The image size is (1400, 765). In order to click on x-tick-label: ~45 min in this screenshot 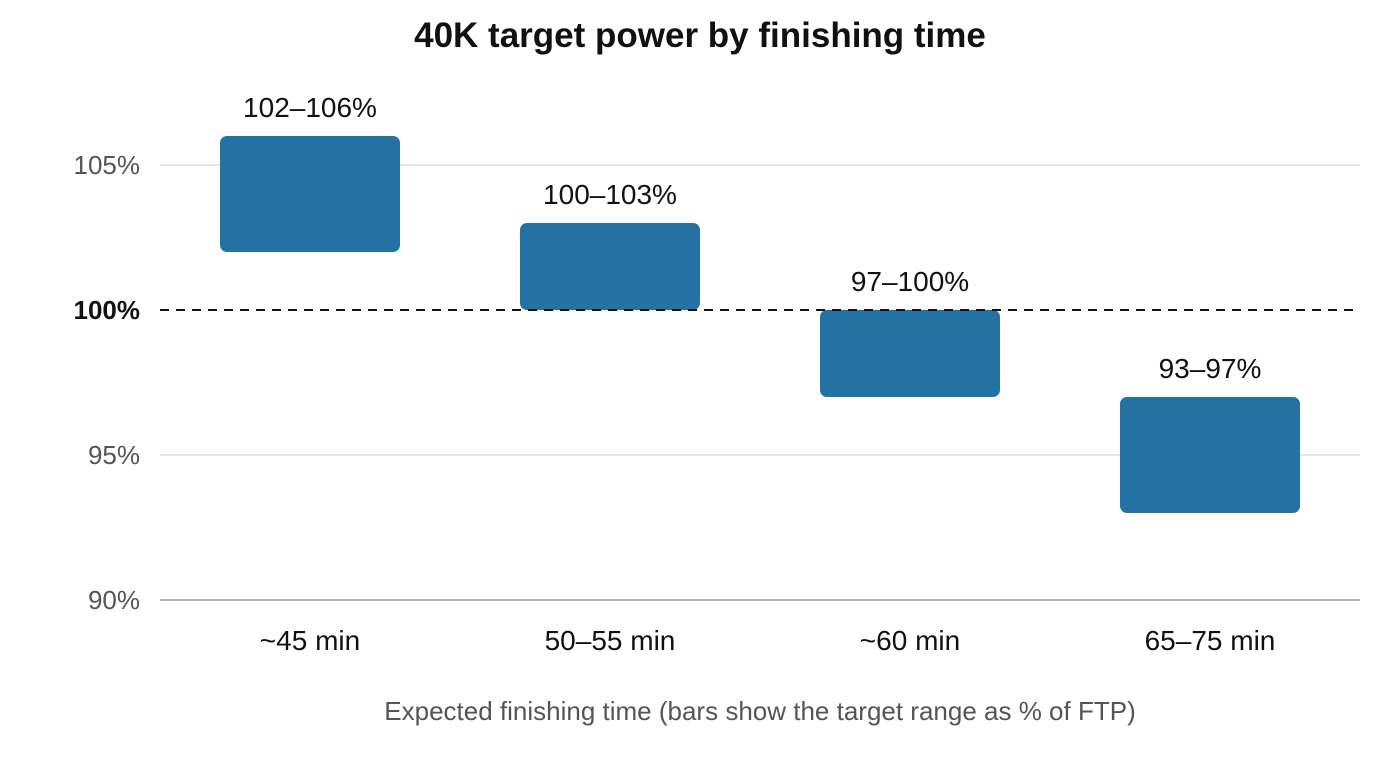, I will do `click(310, 640)`.